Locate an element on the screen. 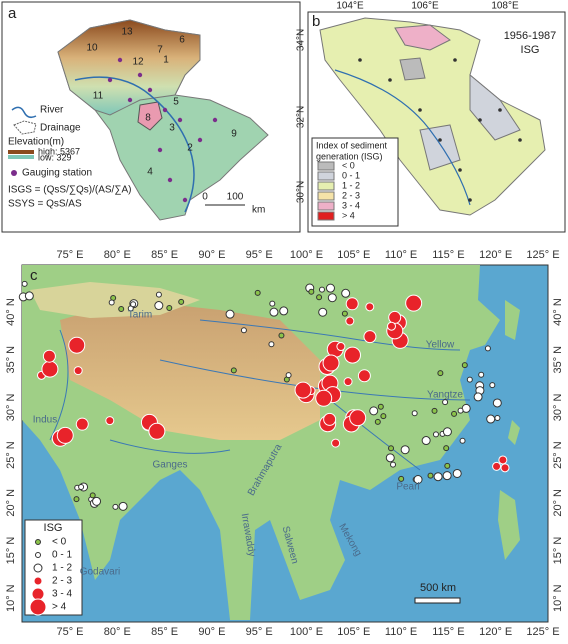 The height and width of the screenshot is (644, 568). index-name: ISG is located at coordinates (530, 50).